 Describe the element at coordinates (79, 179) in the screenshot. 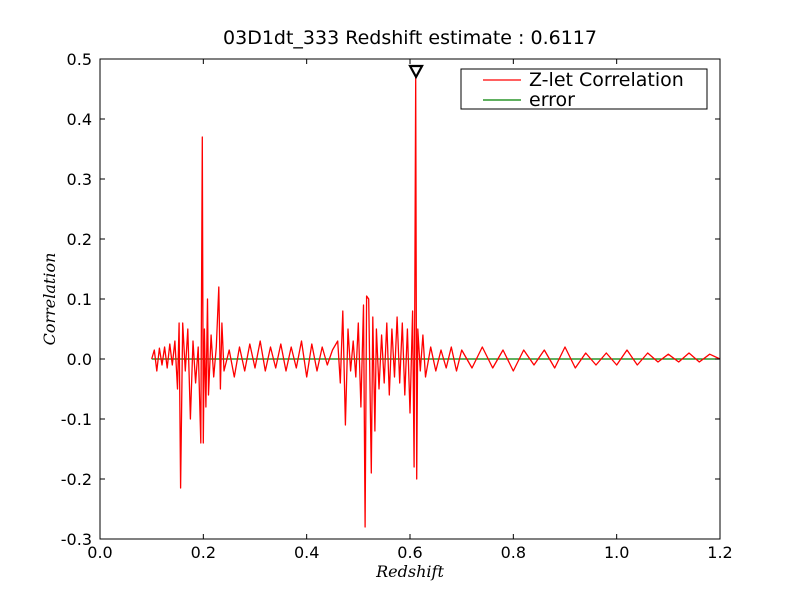

I see `y-tick-label: 0.3` at that location.